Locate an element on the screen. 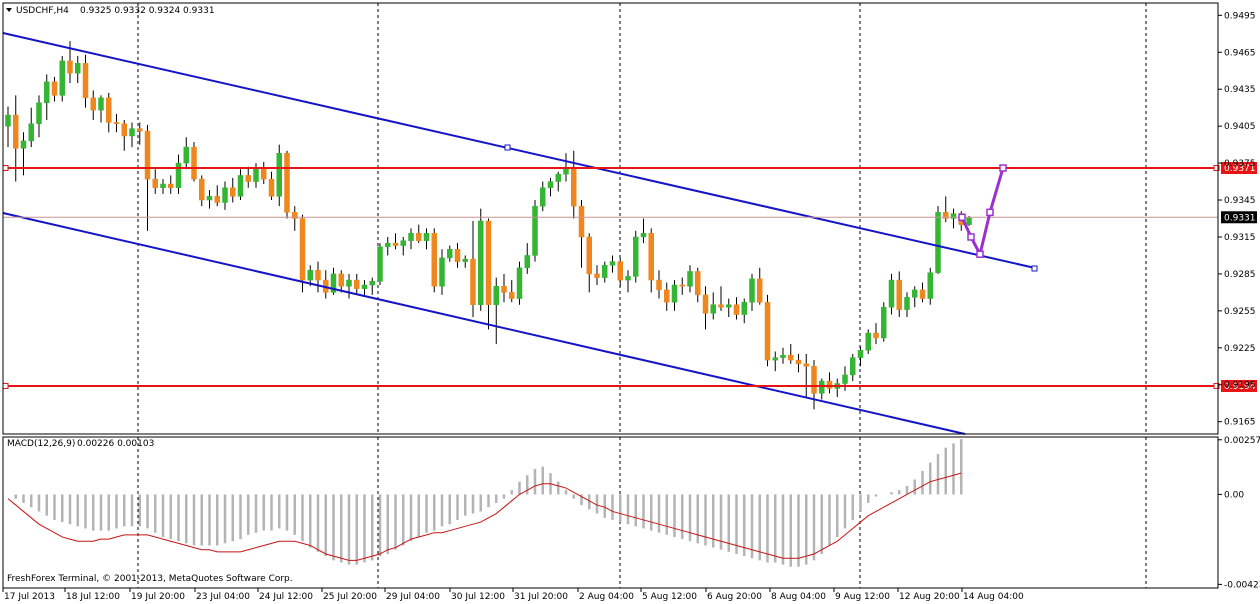 The image size is (1260, 604). macd-y-tick-label: -0.00423 is located at coordinates (1242, 585).